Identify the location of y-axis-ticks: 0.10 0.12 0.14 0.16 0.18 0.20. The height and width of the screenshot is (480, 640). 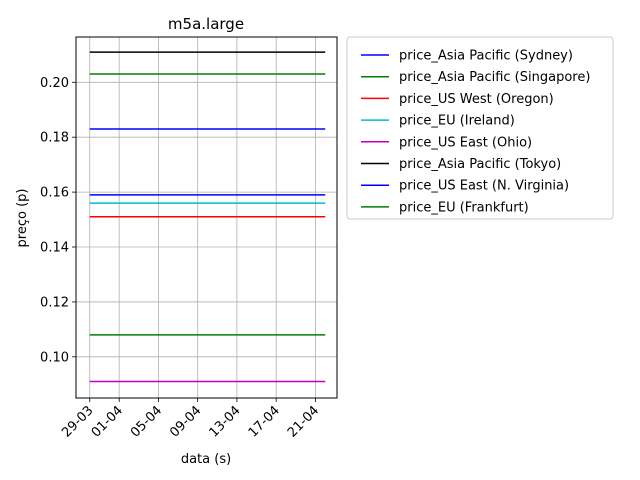
(58, 220).